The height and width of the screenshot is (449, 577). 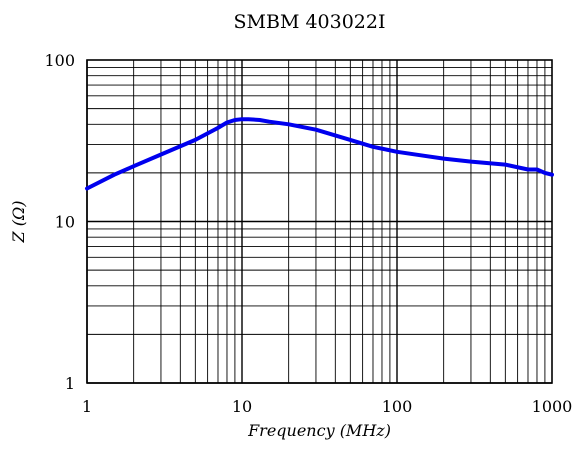 What do you see at coordinates (87, 406) in the screenshot?
I see `x-tick-label: 1` at bounding box center [87, 406].